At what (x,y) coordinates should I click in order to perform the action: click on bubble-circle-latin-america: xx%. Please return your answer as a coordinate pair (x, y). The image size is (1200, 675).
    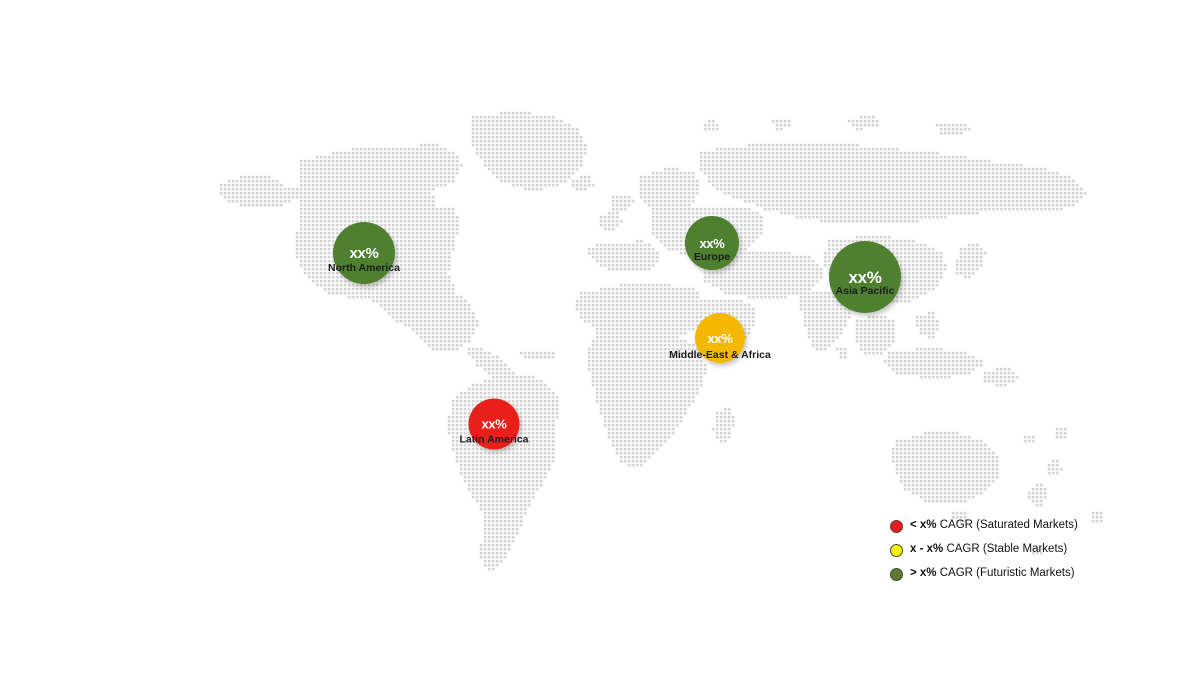
    Looking at the image, I should click on (494, 424).